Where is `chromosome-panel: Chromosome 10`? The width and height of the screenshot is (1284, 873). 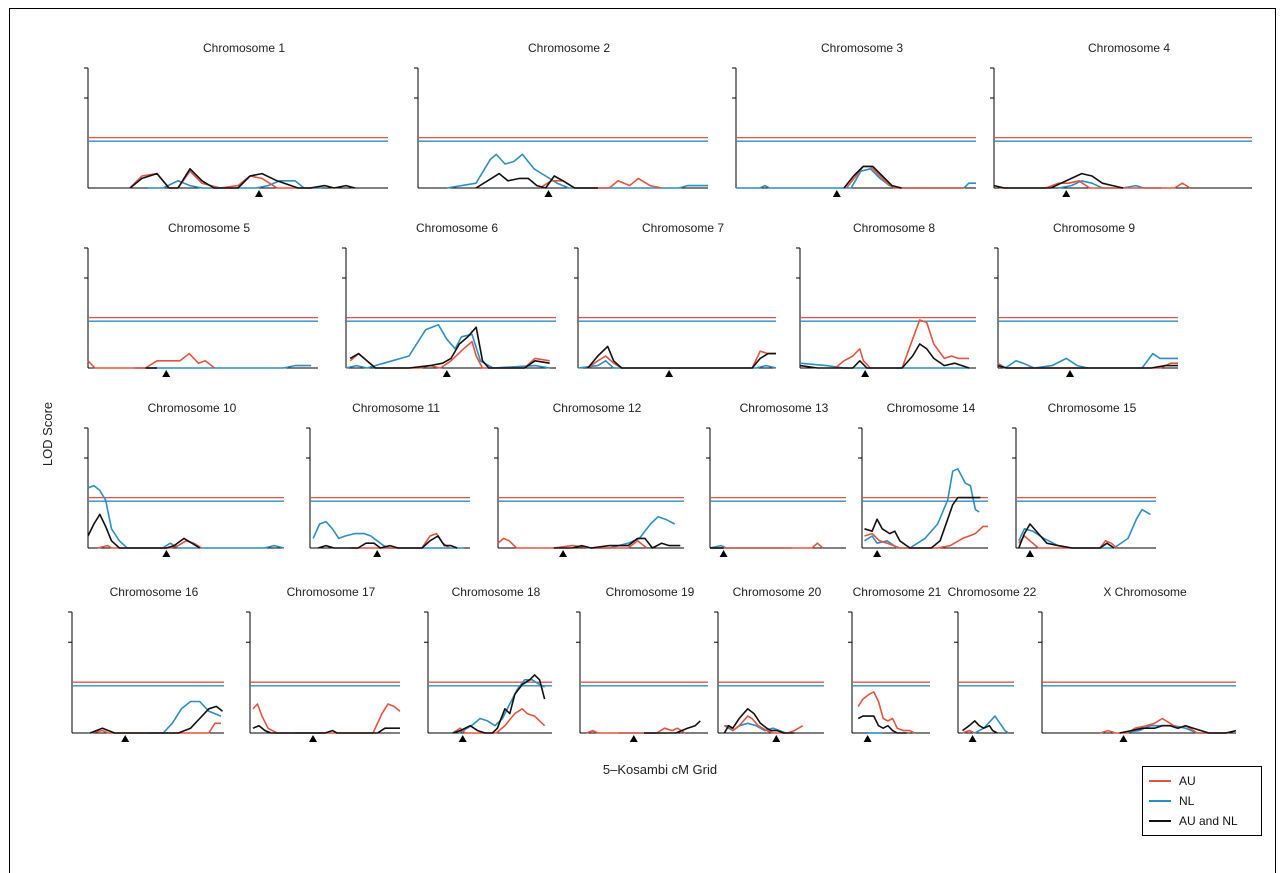 chromosome-panel: Chromosome 10 is located at coordinates (184, 479).